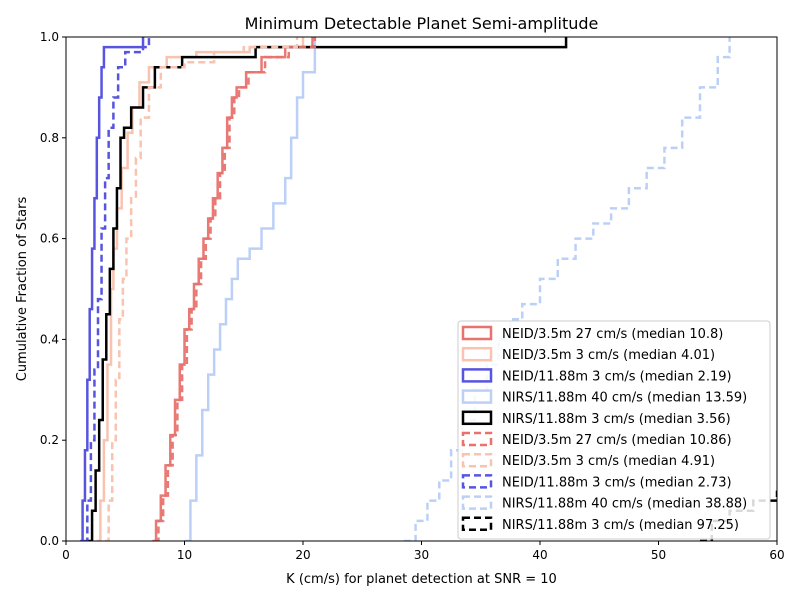 Image resolution: width=800 pixels, height=600 pixels. Describe the element at coordinates (49, 37) in the screenshot. I see `y-tick-label: 1.0` at that location.